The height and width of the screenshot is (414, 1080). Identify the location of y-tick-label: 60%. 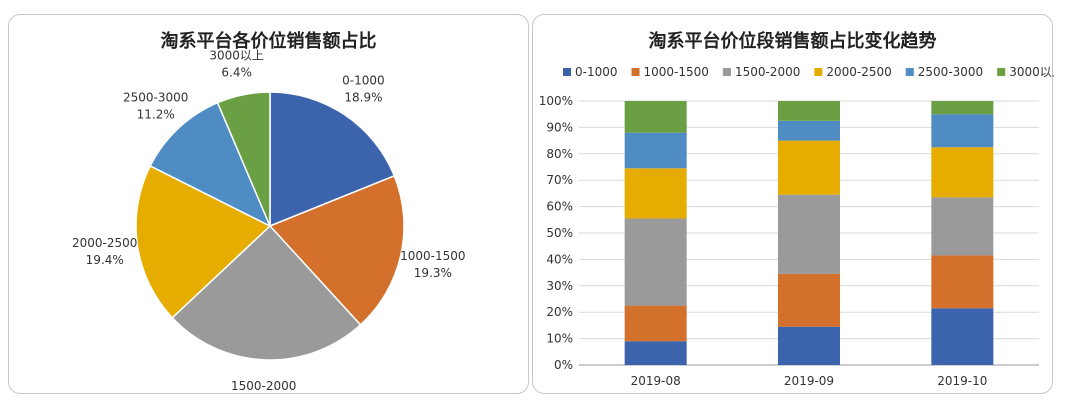
(559, 207).